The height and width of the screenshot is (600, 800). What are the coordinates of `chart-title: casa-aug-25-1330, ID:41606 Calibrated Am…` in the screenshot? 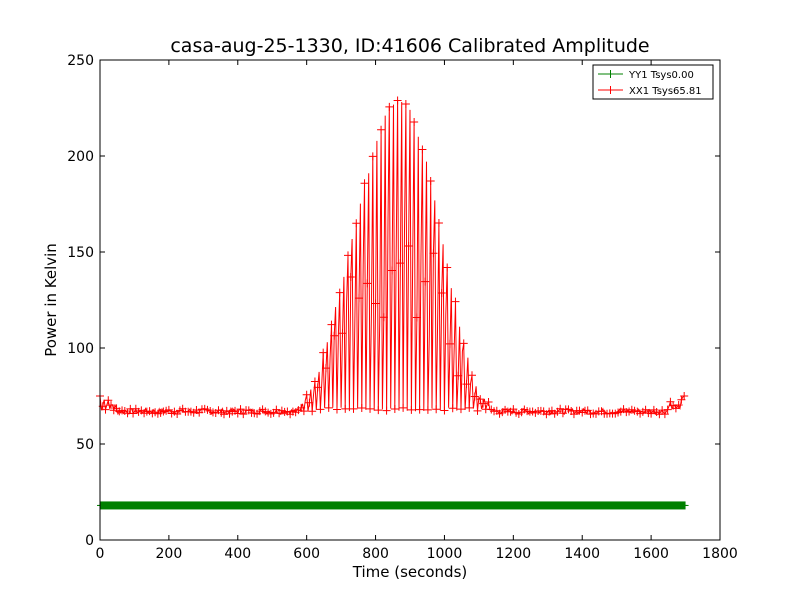 It's located at (409, 46).